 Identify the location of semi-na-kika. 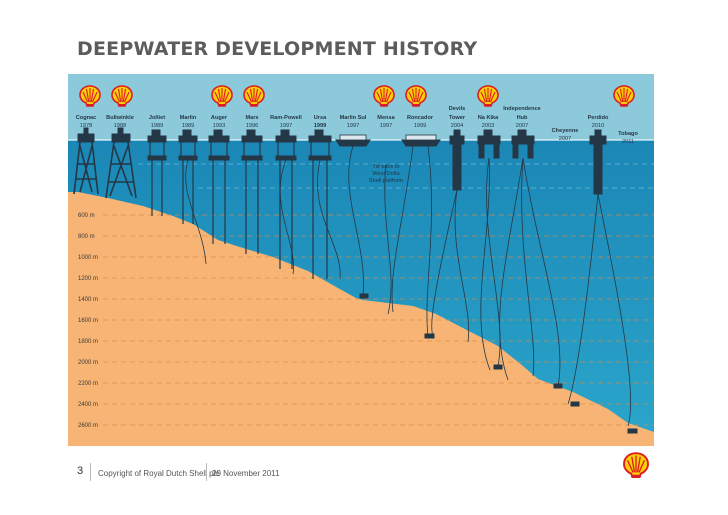
(490, 250).